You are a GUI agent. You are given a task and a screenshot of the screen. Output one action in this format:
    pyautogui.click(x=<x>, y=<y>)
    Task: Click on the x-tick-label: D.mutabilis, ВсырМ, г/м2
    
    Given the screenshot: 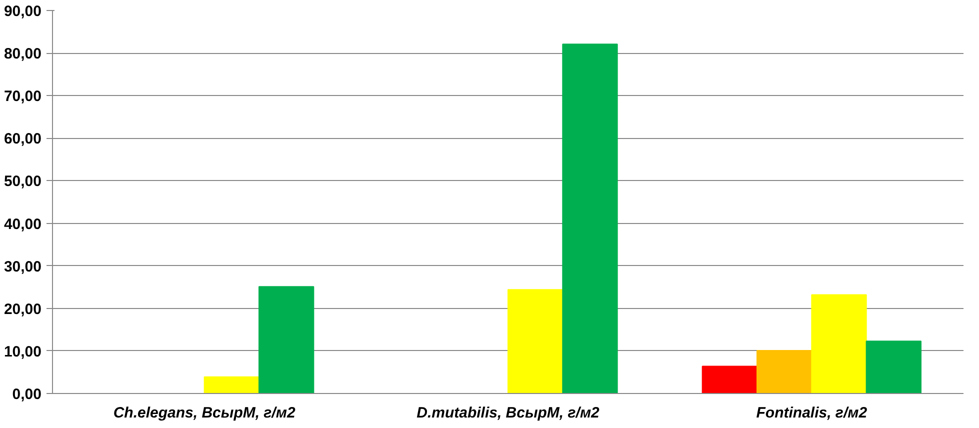 What is the action you would take?
    pyautogui.click(x=508, y=413)
    